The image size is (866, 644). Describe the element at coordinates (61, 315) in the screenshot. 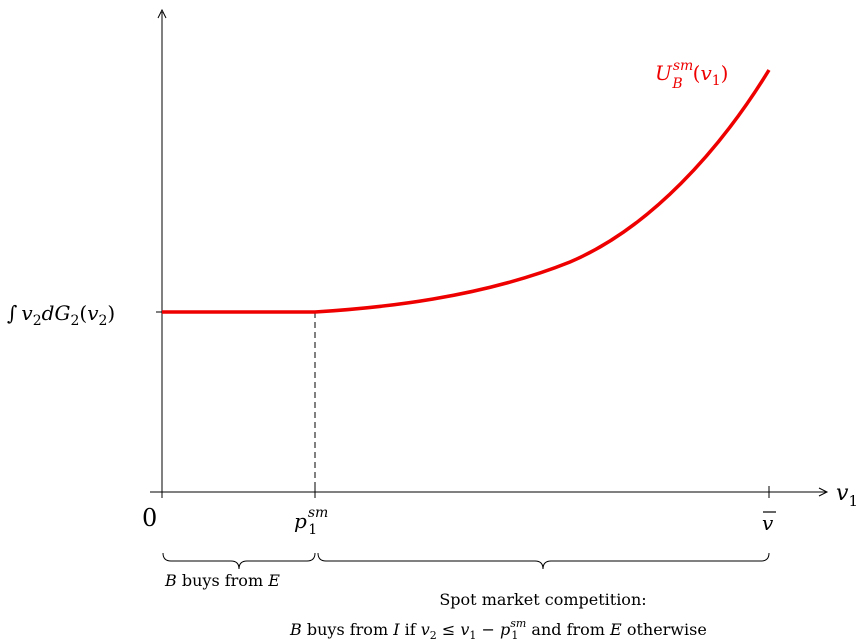

I see `y-tick-label: ∫ v2dG2(v2)` at that location.